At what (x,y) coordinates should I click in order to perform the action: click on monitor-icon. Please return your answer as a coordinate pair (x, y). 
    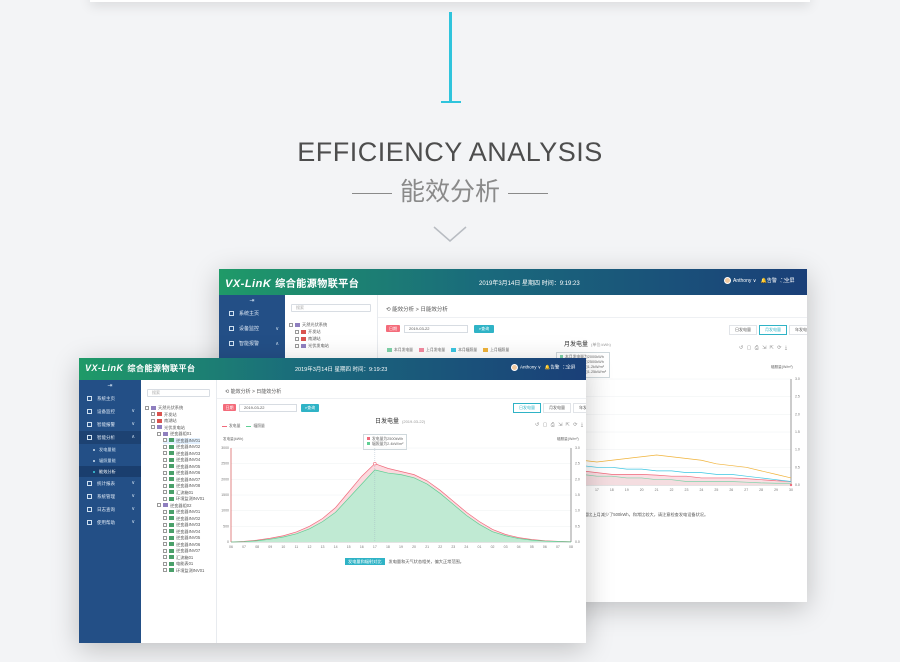
    Looking at the image, I should click on (89, 412).